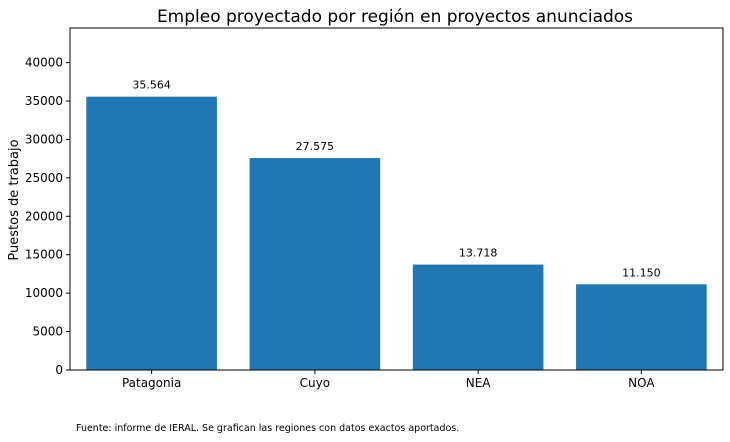  I want to click on x-tick-label: Cuyo, so click(315, 383).